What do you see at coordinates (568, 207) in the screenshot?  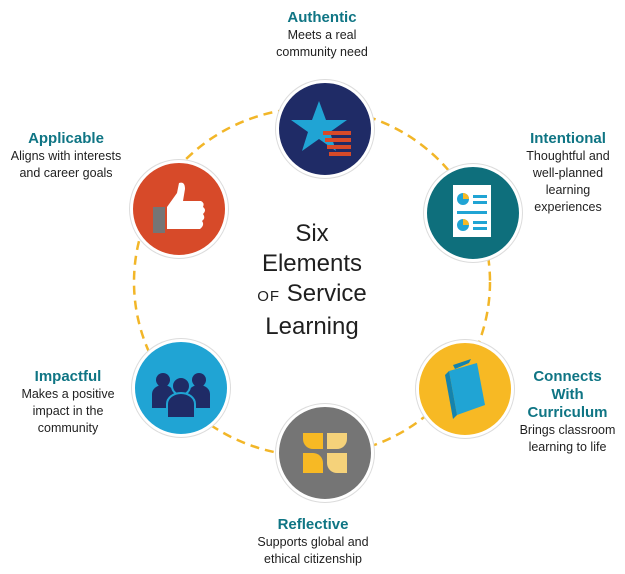 I see `desc-intentional-4: experiences` at bounding box center [568, 207].